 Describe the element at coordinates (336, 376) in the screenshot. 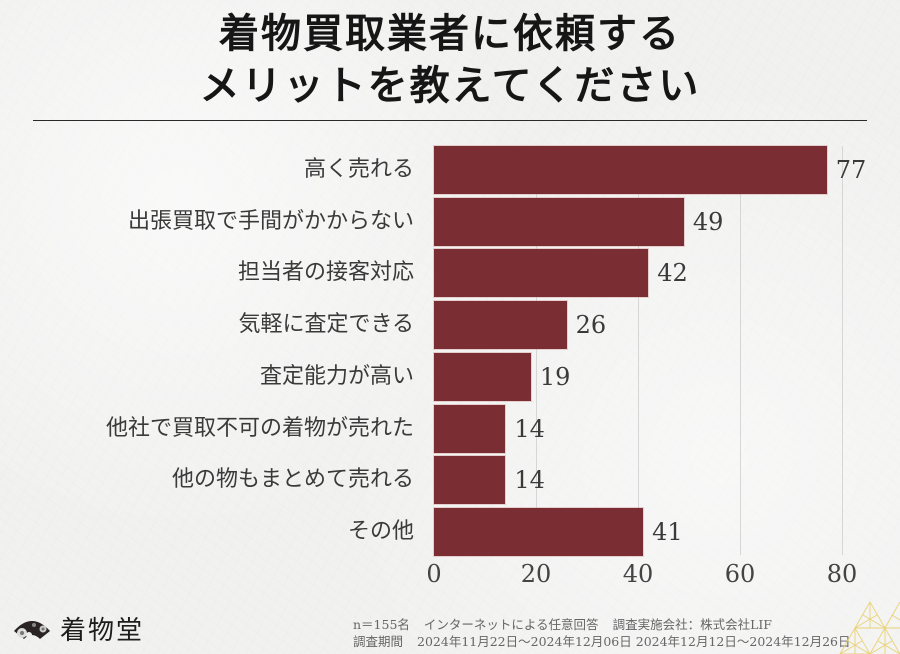

I see `category-label: 査定能力が高い` at that location.